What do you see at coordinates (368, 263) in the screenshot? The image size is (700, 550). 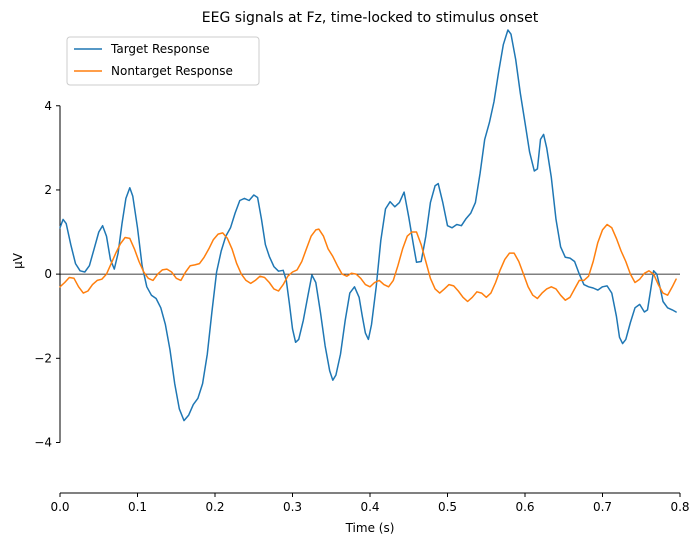 I see `series-line-nontarget` at bounding box center [368, 263].